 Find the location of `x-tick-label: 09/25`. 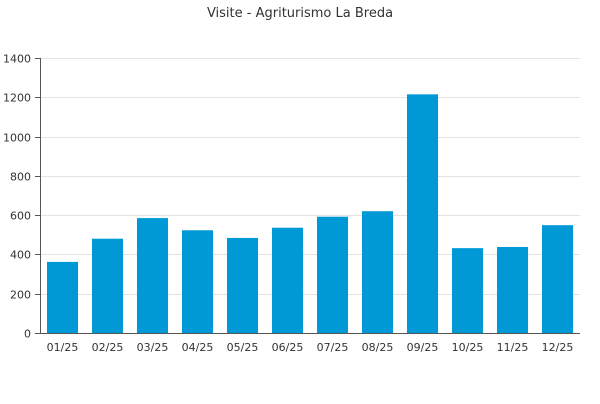

x-tick-label: 09/25 is located at coordinates (423, 347).